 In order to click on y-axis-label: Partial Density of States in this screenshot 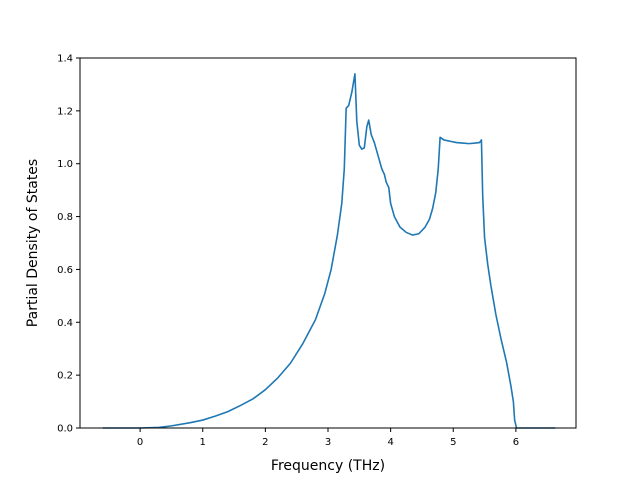, I will do `click(33, 243)`.